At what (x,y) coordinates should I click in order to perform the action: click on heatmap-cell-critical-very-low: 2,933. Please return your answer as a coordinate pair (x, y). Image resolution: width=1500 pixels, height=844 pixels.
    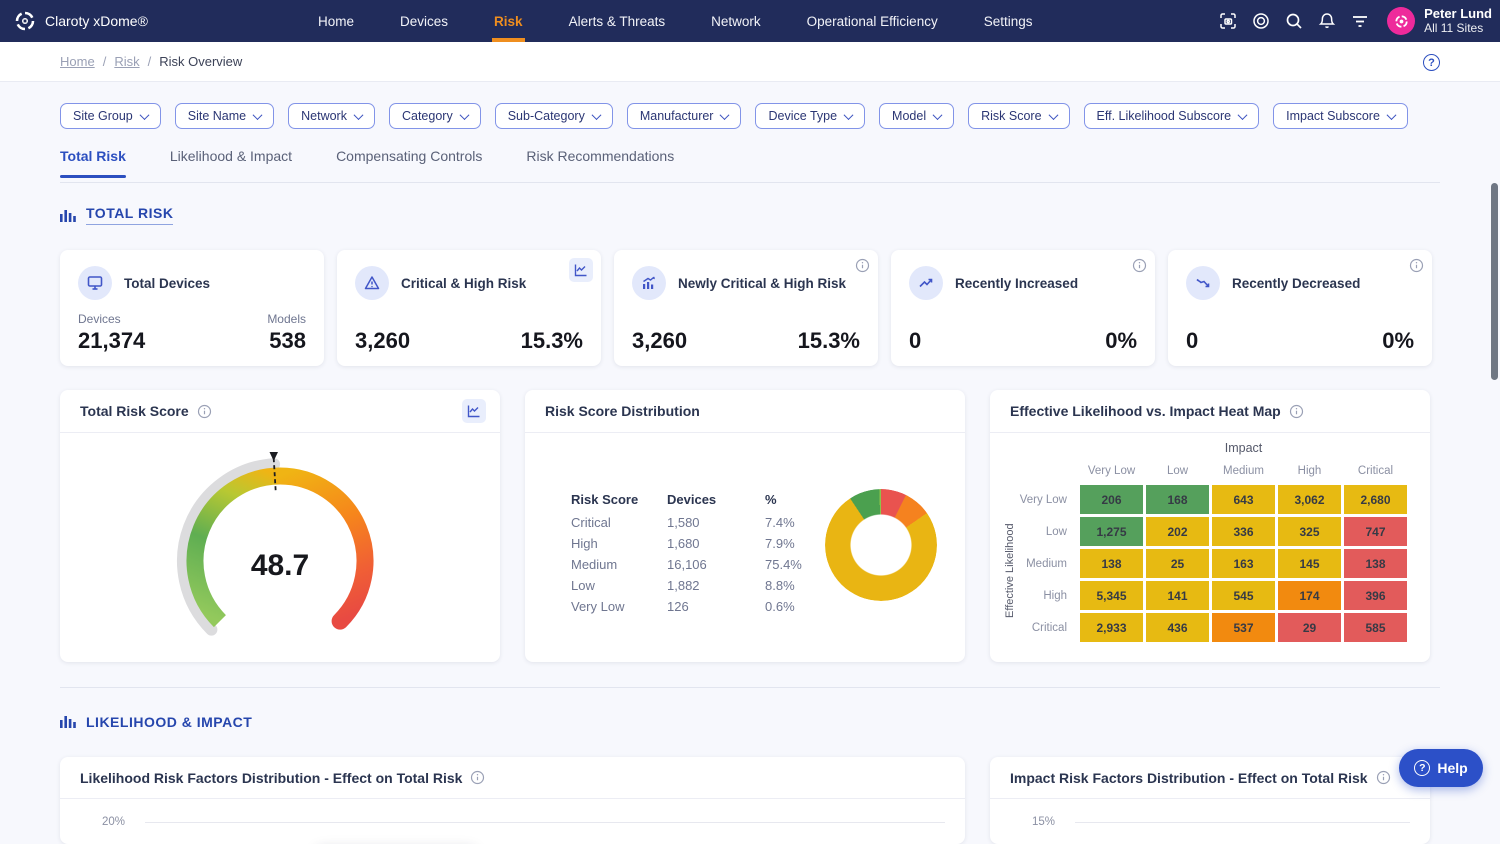
    Looking at the image, I should click on (1111, 627).